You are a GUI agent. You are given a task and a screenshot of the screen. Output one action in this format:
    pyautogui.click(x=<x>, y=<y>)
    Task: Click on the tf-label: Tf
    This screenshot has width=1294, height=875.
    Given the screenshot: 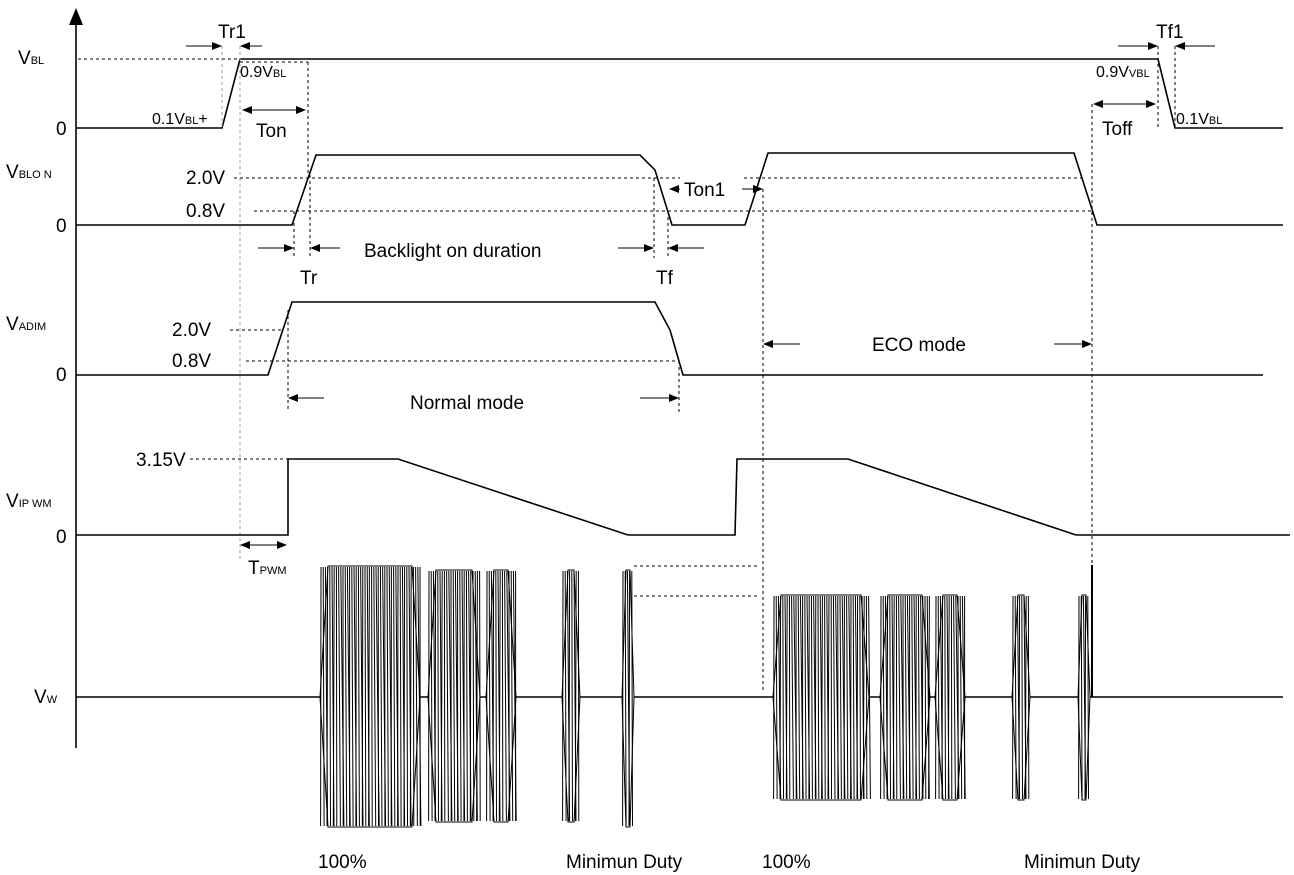 What is the action you would take?
    pyautogui.click(x=665, y=278)
    